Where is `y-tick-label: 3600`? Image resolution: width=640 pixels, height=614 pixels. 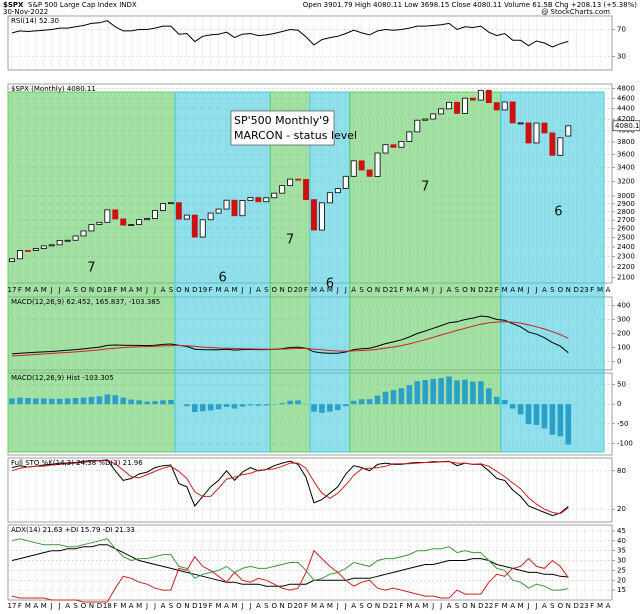 y-tick-label: 3600 is located at coordinates (626, 154).